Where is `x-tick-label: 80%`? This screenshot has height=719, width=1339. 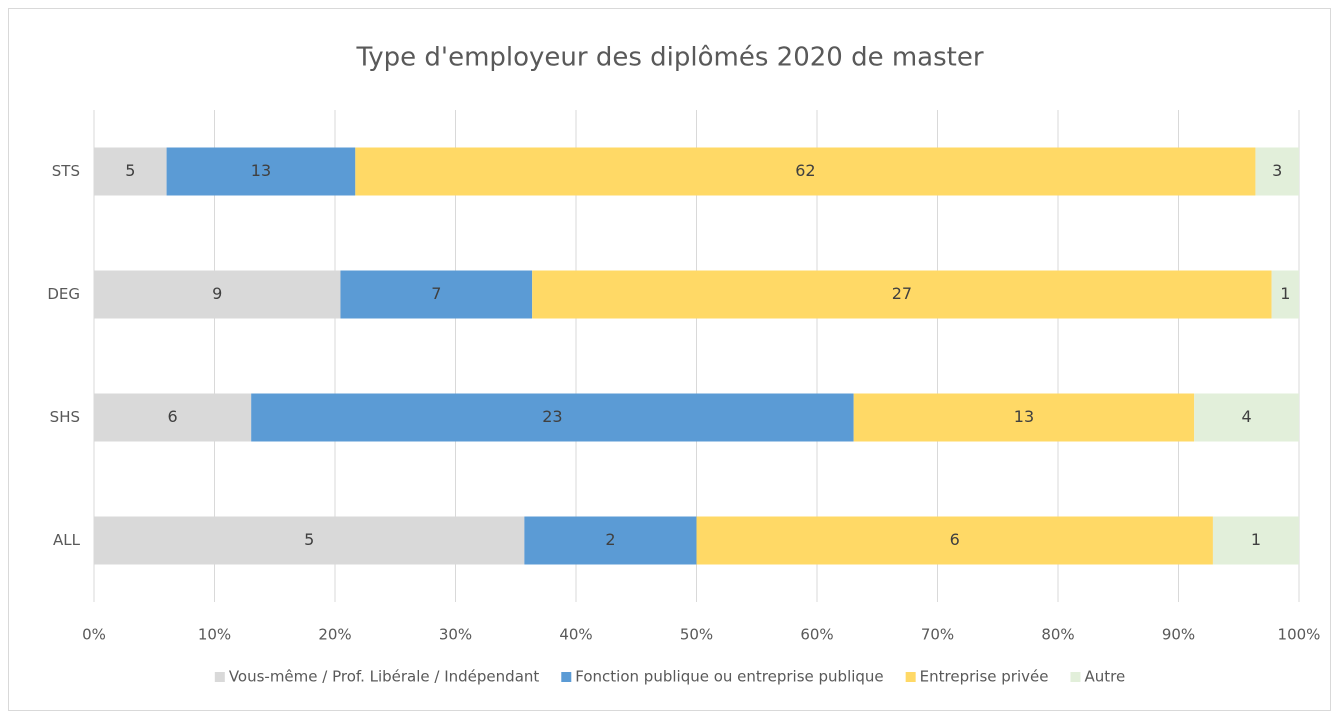
x-tick-label: 80% is located at coordinates (1057, 635).